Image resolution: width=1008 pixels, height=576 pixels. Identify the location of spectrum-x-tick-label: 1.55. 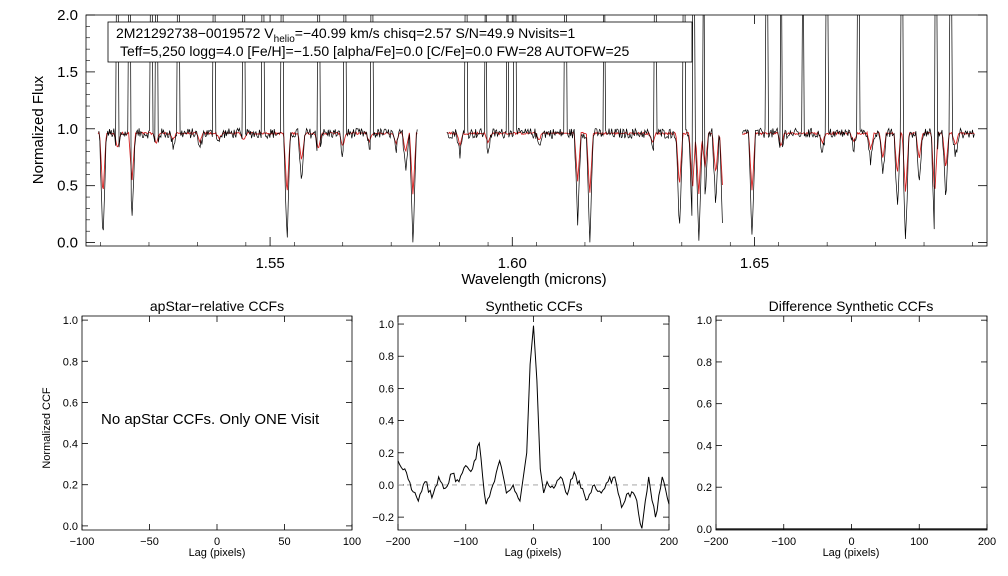
(269, 263).